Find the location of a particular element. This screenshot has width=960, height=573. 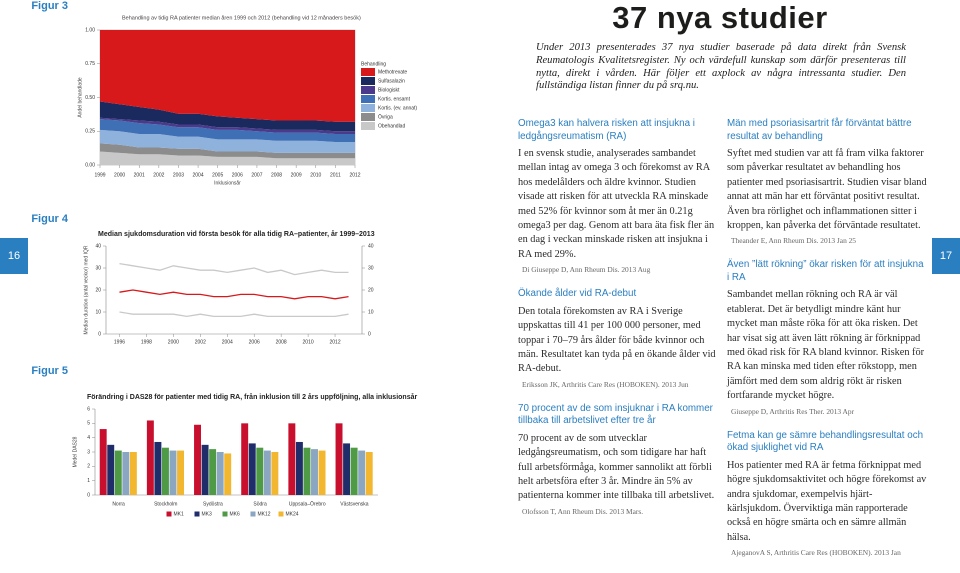

y-tick-label: 0.75 is located at coordinates (90, 64).